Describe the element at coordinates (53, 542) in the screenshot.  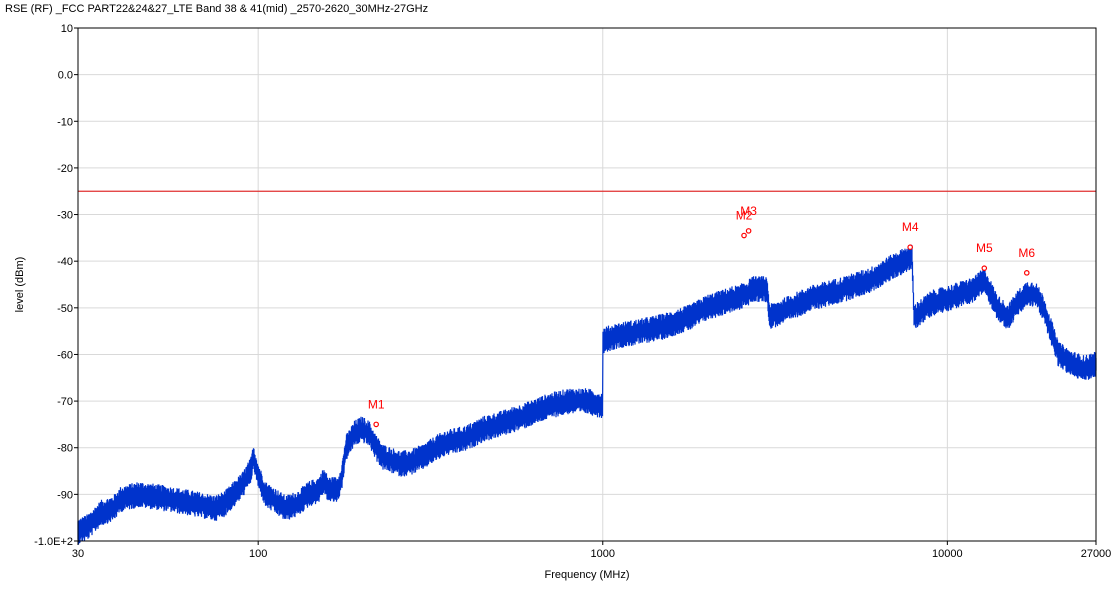
I see `y-tick-label: -1.0E+2` at that location.